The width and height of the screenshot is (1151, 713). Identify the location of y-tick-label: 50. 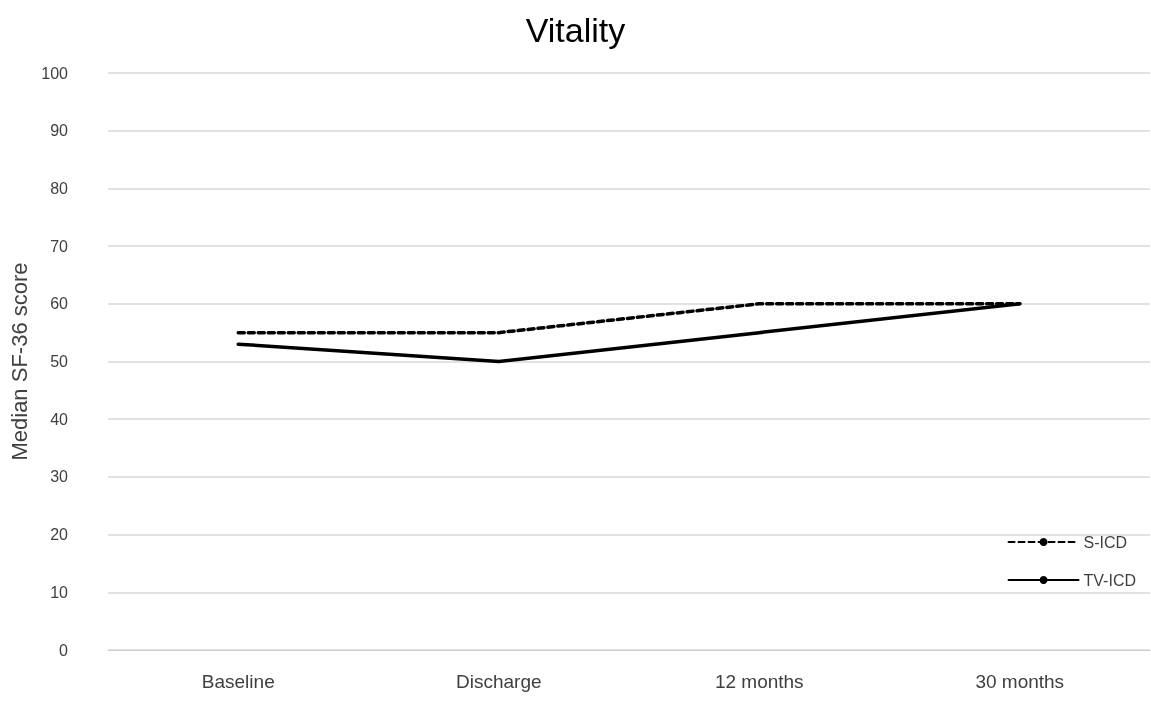
(59, 361).